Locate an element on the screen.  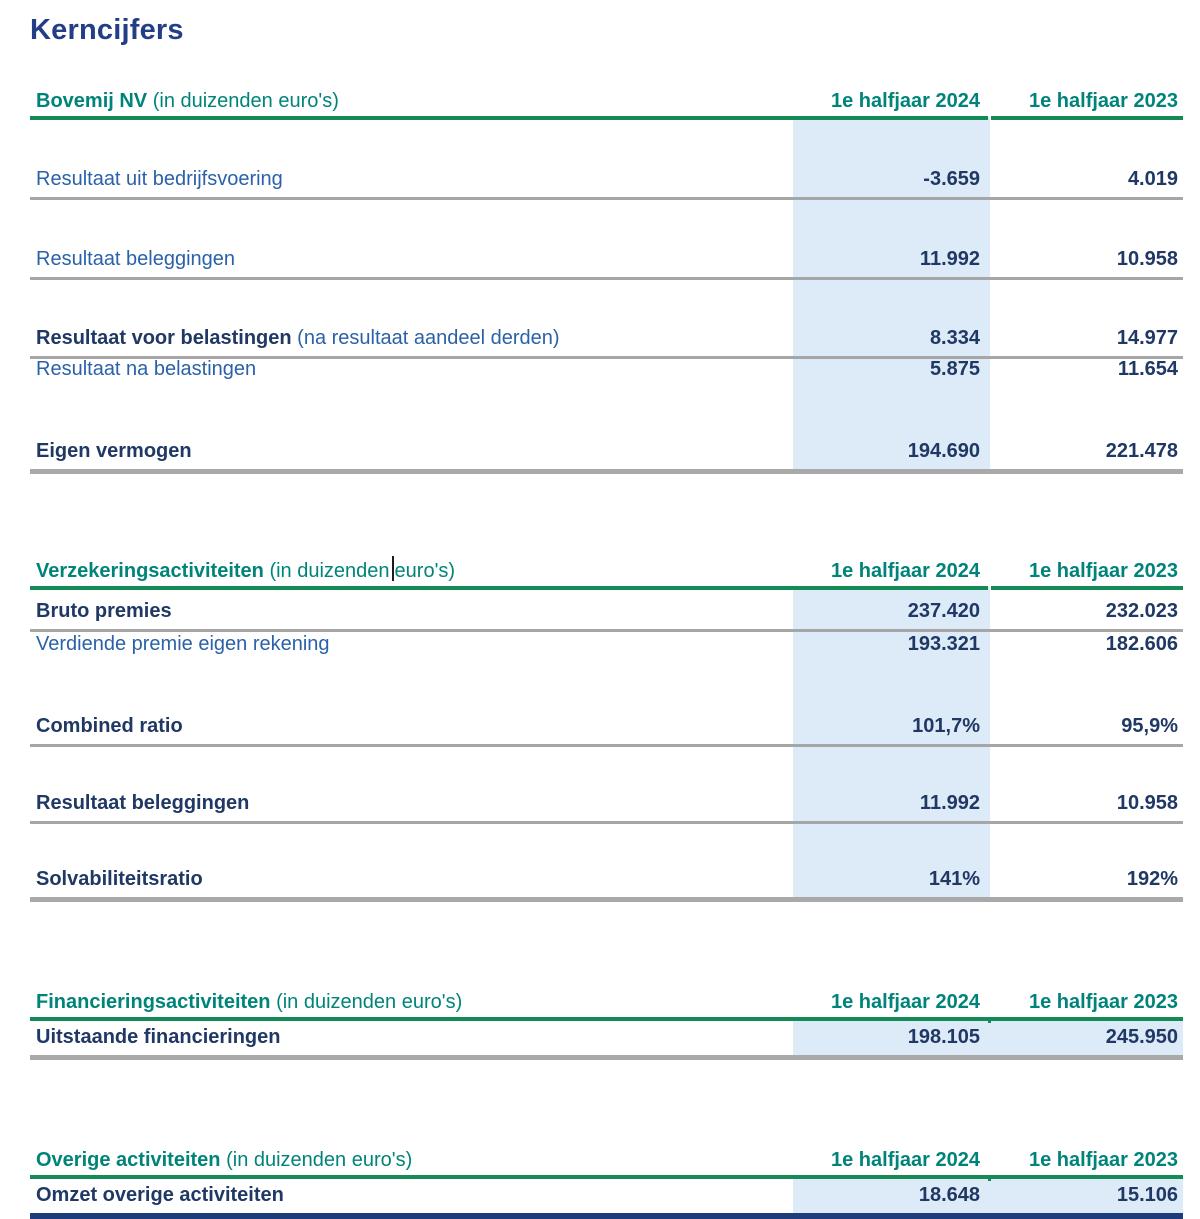
table-row: Resultaat na belastingen 5.875 11.654 is located at coordinates (606, 372).